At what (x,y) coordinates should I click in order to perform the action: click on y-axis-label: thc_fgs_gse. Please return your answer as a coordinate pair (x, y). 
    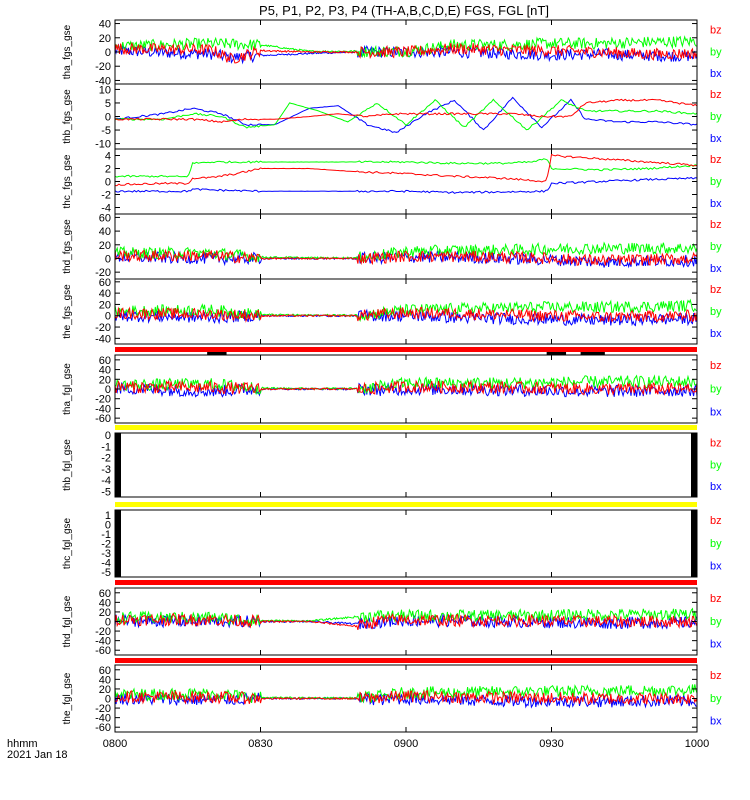
    Looking at the image, I should click on (67, 181).